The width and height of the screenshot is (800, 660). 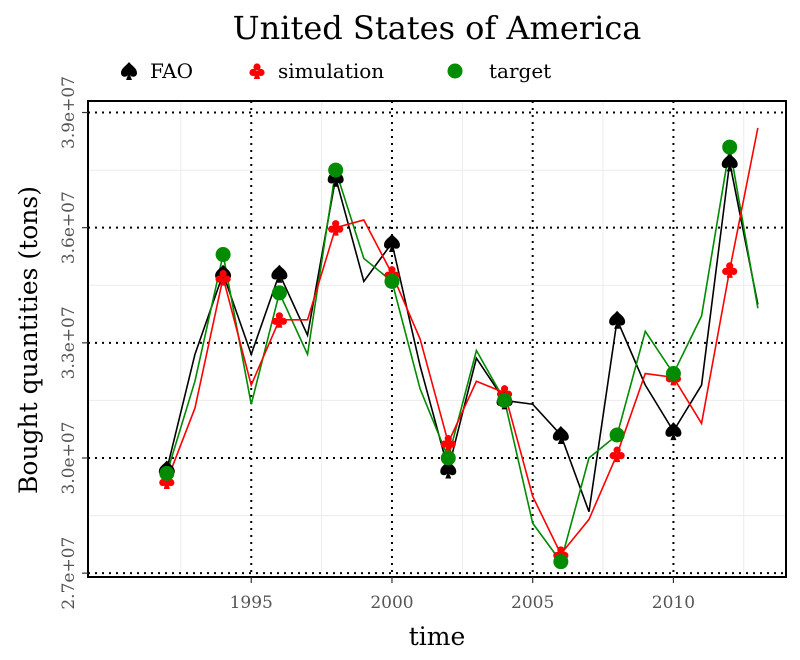 What do you see at coordinates (437, 636) in the screenshot?
I see `x-axis-title: time` at bounding box center [437, 636].